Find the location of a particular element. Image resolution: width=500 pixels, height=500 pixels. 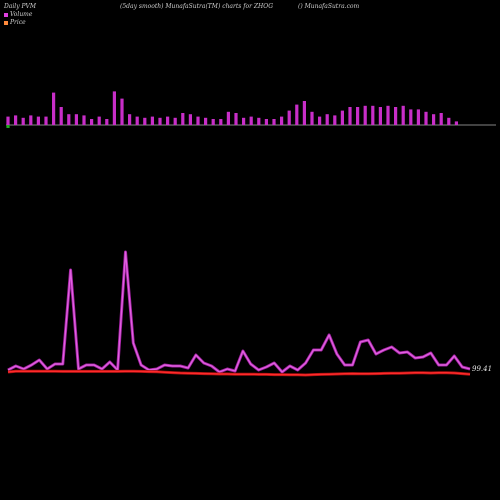

volume-bar-negative is located at coordinates (8, 126).